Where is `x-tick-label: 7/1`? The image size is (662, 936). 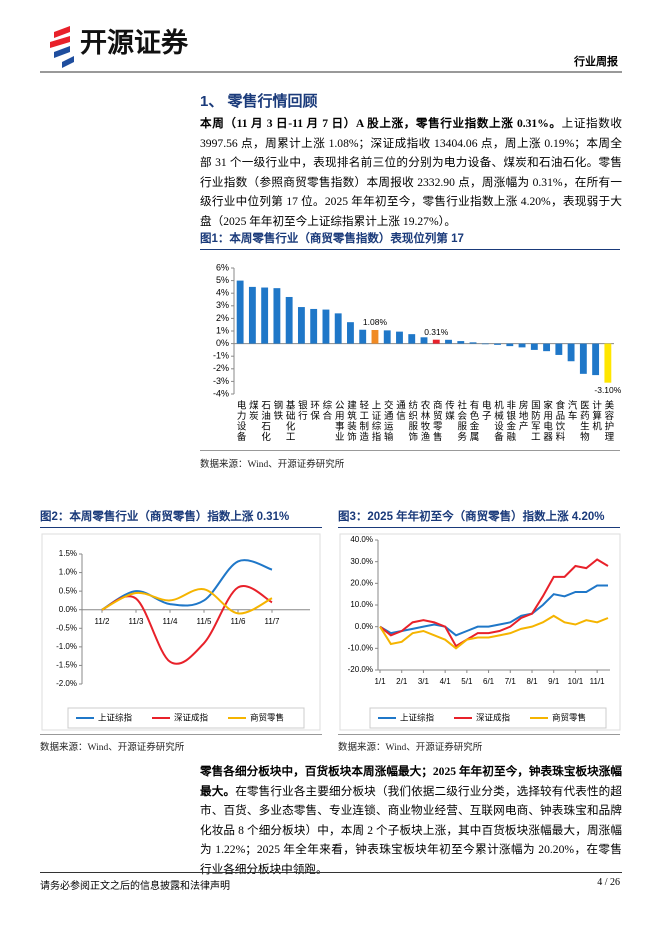 x-tick-label: 7/1 is located at coordinates (511, 681).